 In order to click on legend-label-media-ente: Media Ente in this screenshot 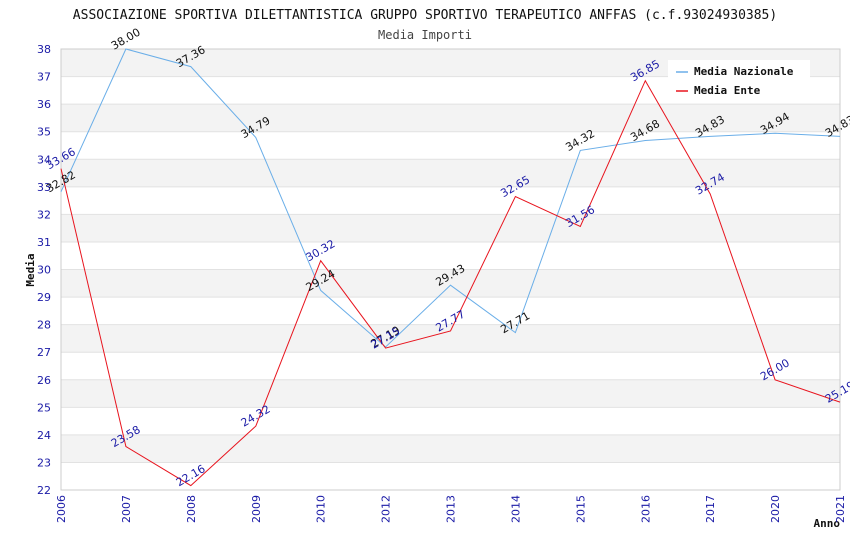, I will do `click(727, 90)`.